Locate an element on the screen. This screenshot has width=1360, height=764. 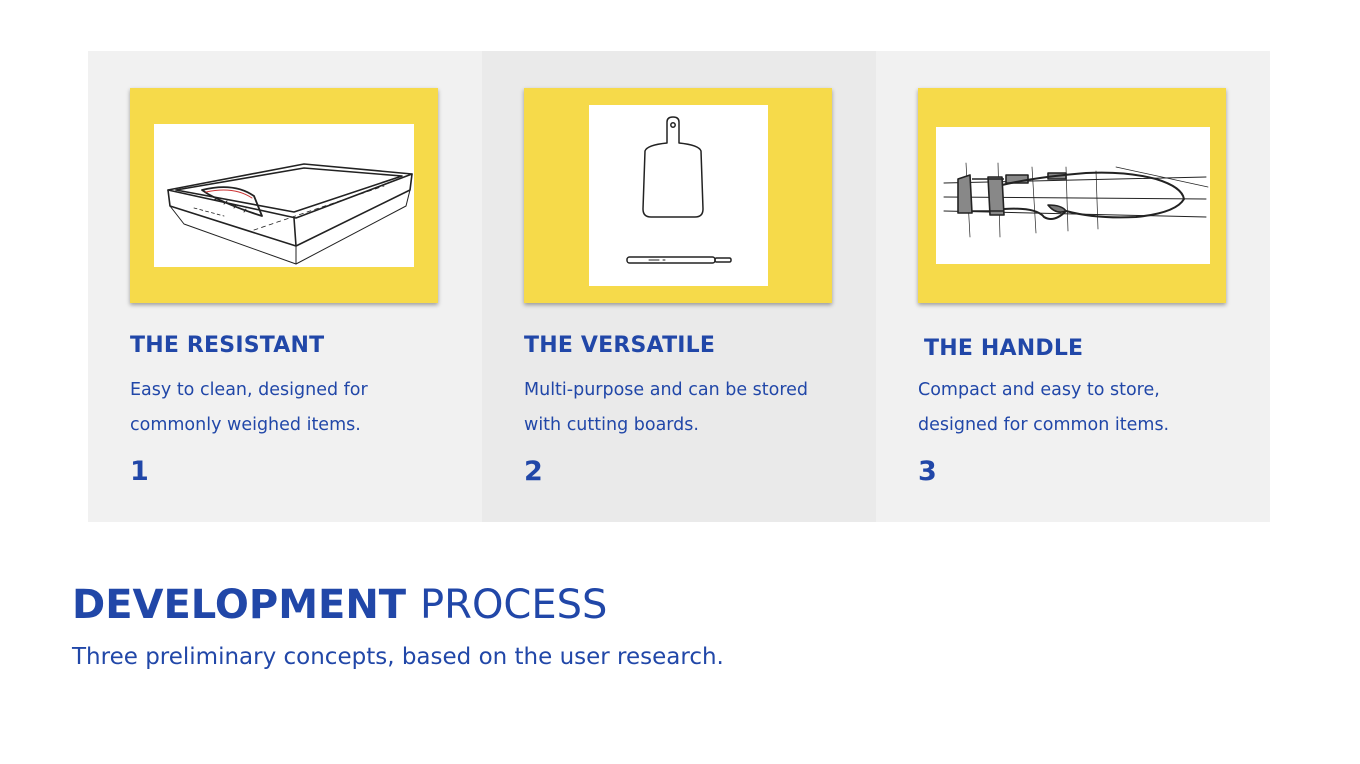
cutting-board-scale-sketch-icon is located at coordinates (678, 195).